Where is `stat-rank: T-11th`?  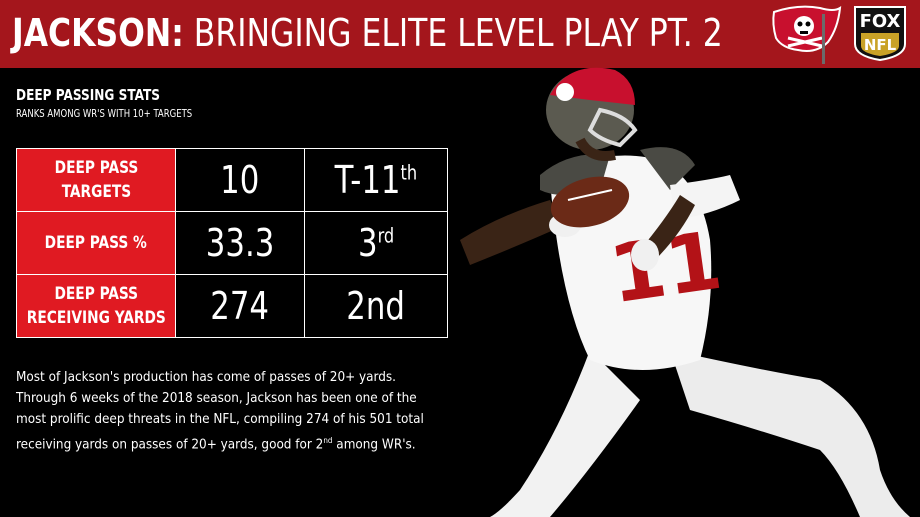 stat-rank: T-11th is located at coordinates (376, 180).